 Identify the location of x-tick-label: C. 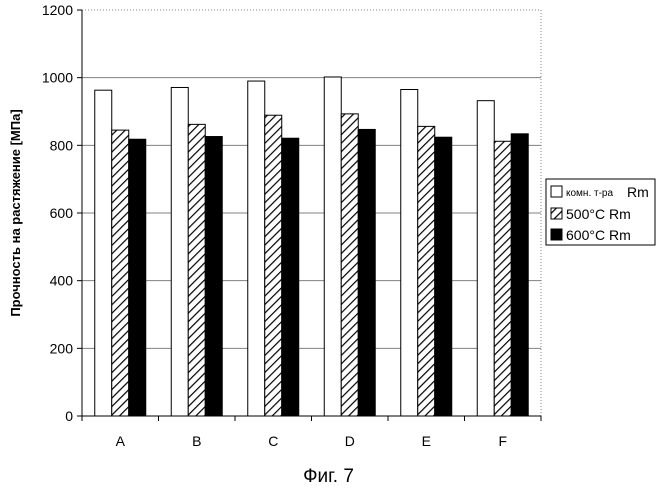
(273, 441).